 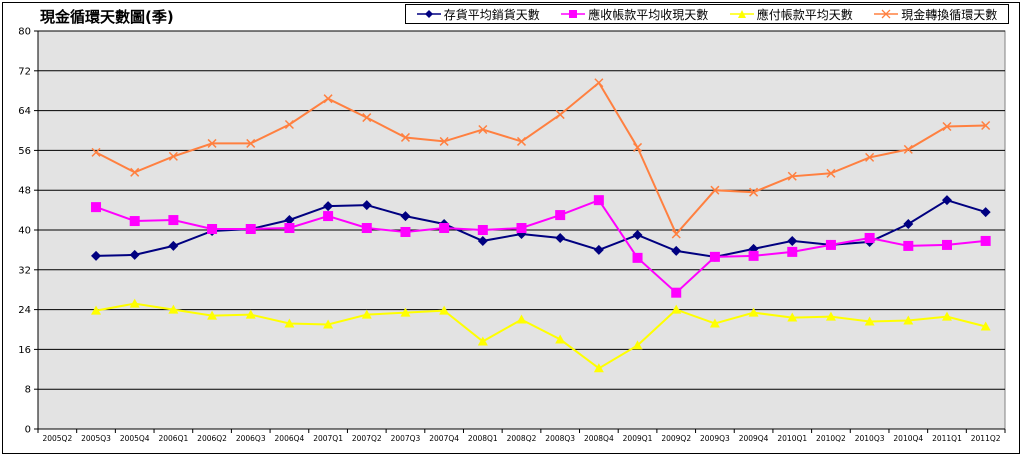 I want to click on x-tick-label: 2009Q2, so click(x=676, y=438).